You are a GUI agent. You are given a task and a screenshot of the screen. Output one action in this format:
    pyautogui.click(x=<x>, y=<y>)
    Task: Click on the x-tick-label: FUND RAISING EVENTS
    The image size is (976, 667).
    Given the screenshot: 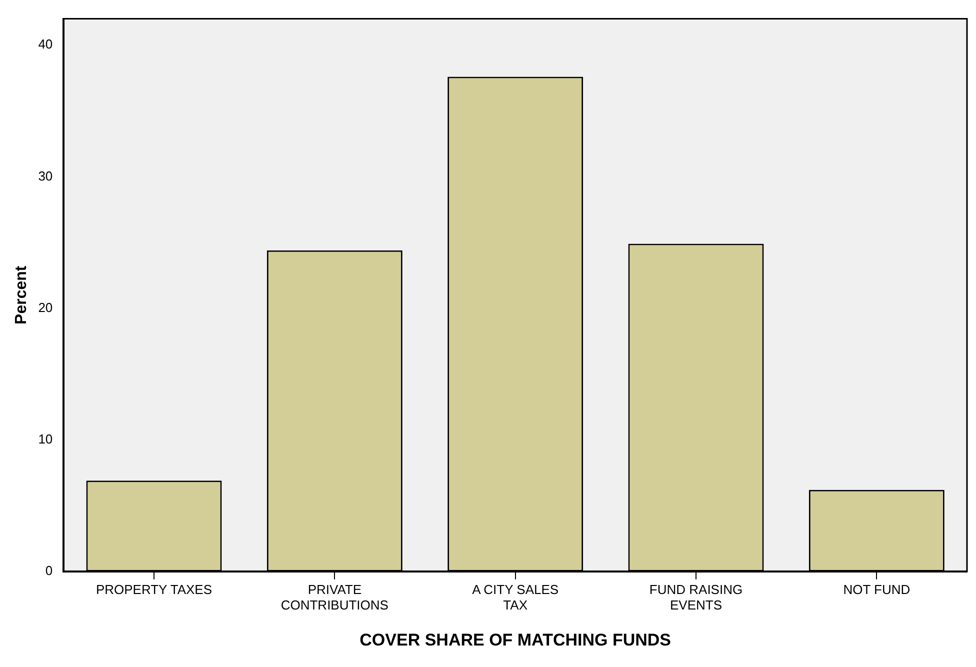 What is the action you would take?
    pyautogui.click(x=696, y=597)
    